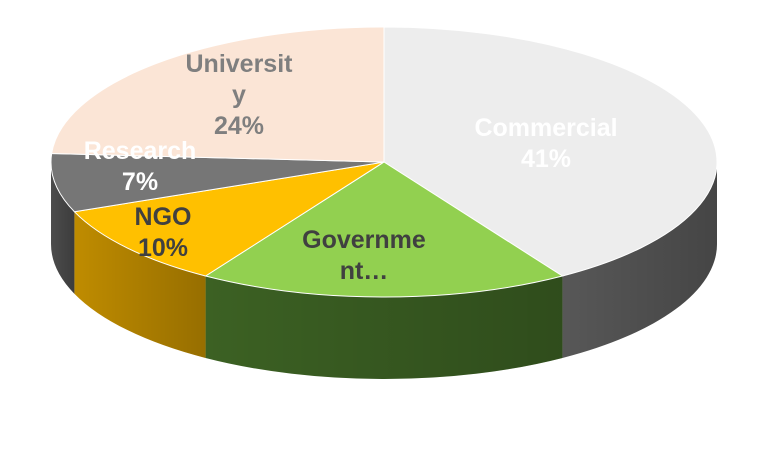  I want to click on data-label-line: 41%, so click(546, 159).